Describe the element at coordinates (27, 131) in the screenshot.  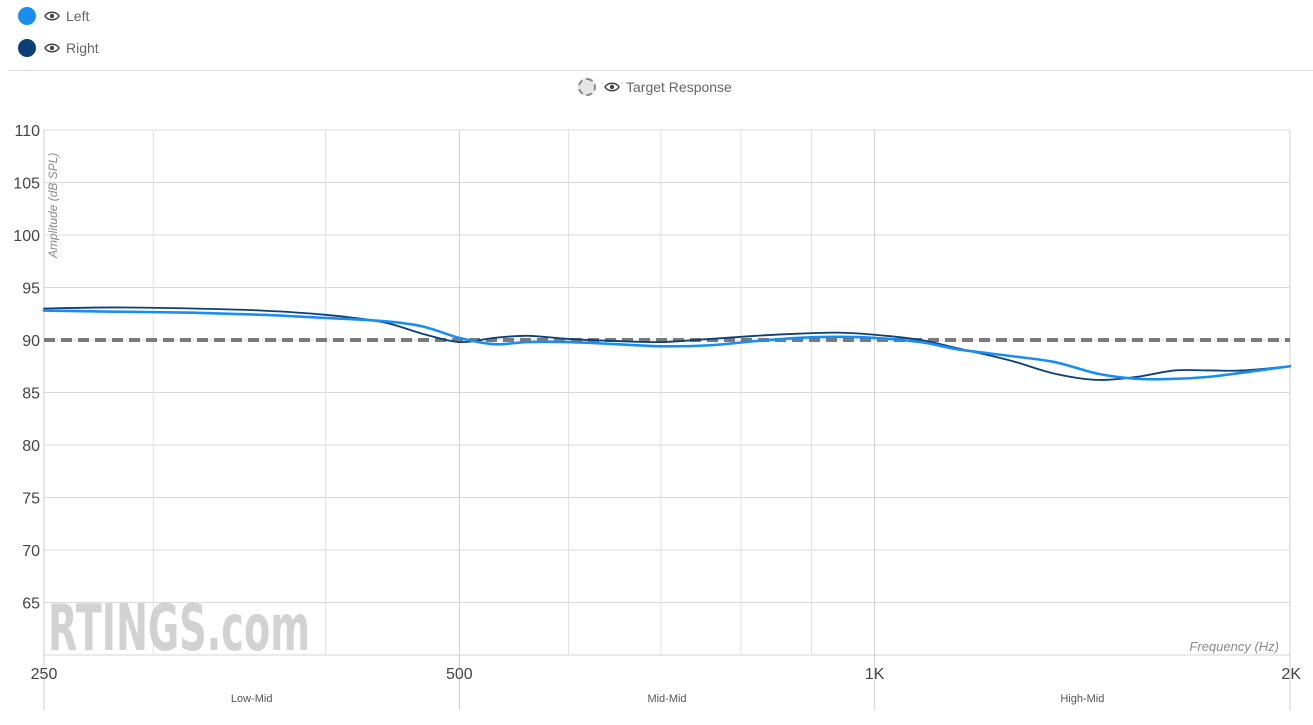
I see `y-tick-label: 110` at that location.